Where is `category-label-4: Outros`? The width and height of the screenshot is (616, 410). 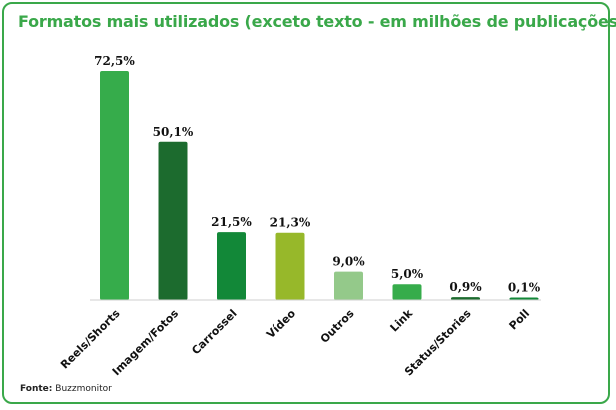 category-label-4: Outros is located at coordinates (337, 326).